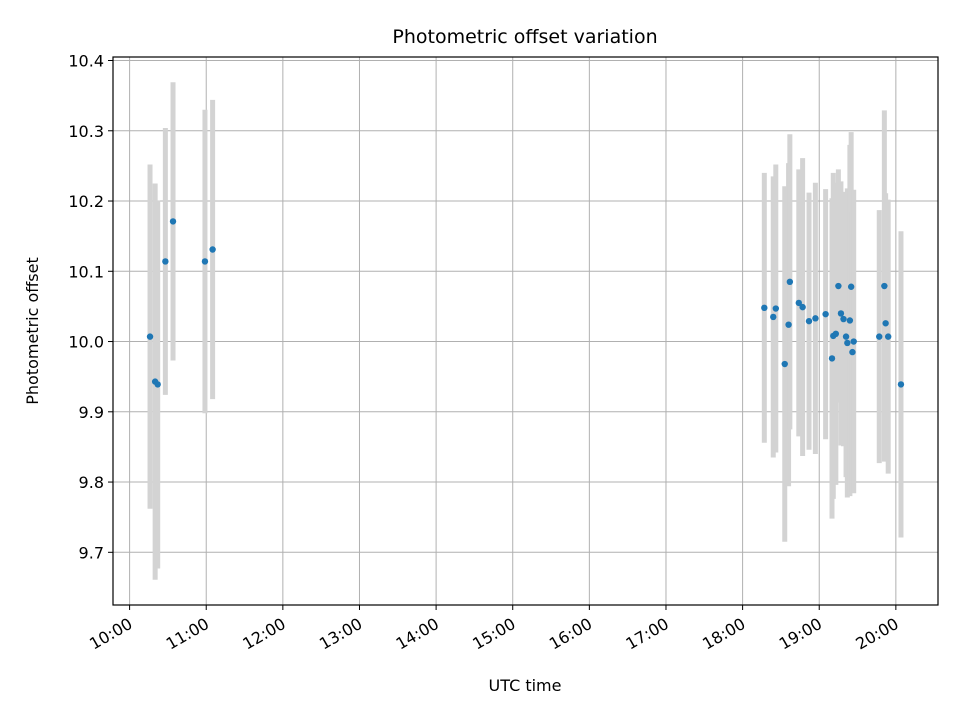 This screenshot has width=960, height=720. What do you see at coordinates (91, 412) in the screenshot?
I see `y-tick-label: 9.9` at bounding box center [91, 412].